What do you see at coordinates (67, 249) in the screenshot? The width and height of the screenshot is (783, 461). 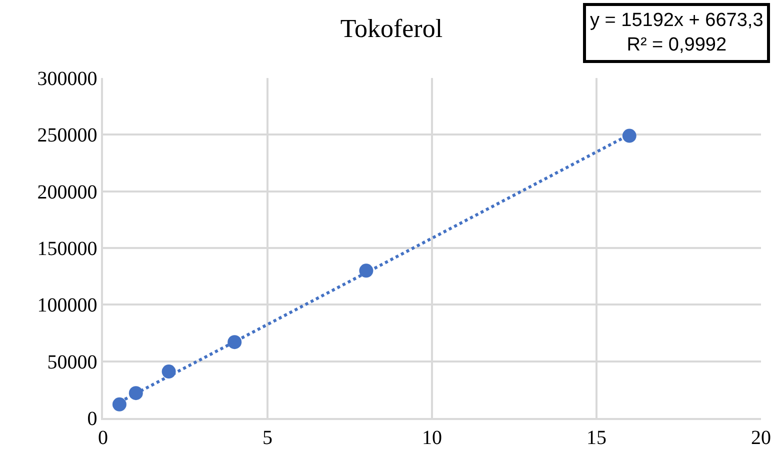 I see `y-tick-label: 150000` at bounding box center [67, 249].